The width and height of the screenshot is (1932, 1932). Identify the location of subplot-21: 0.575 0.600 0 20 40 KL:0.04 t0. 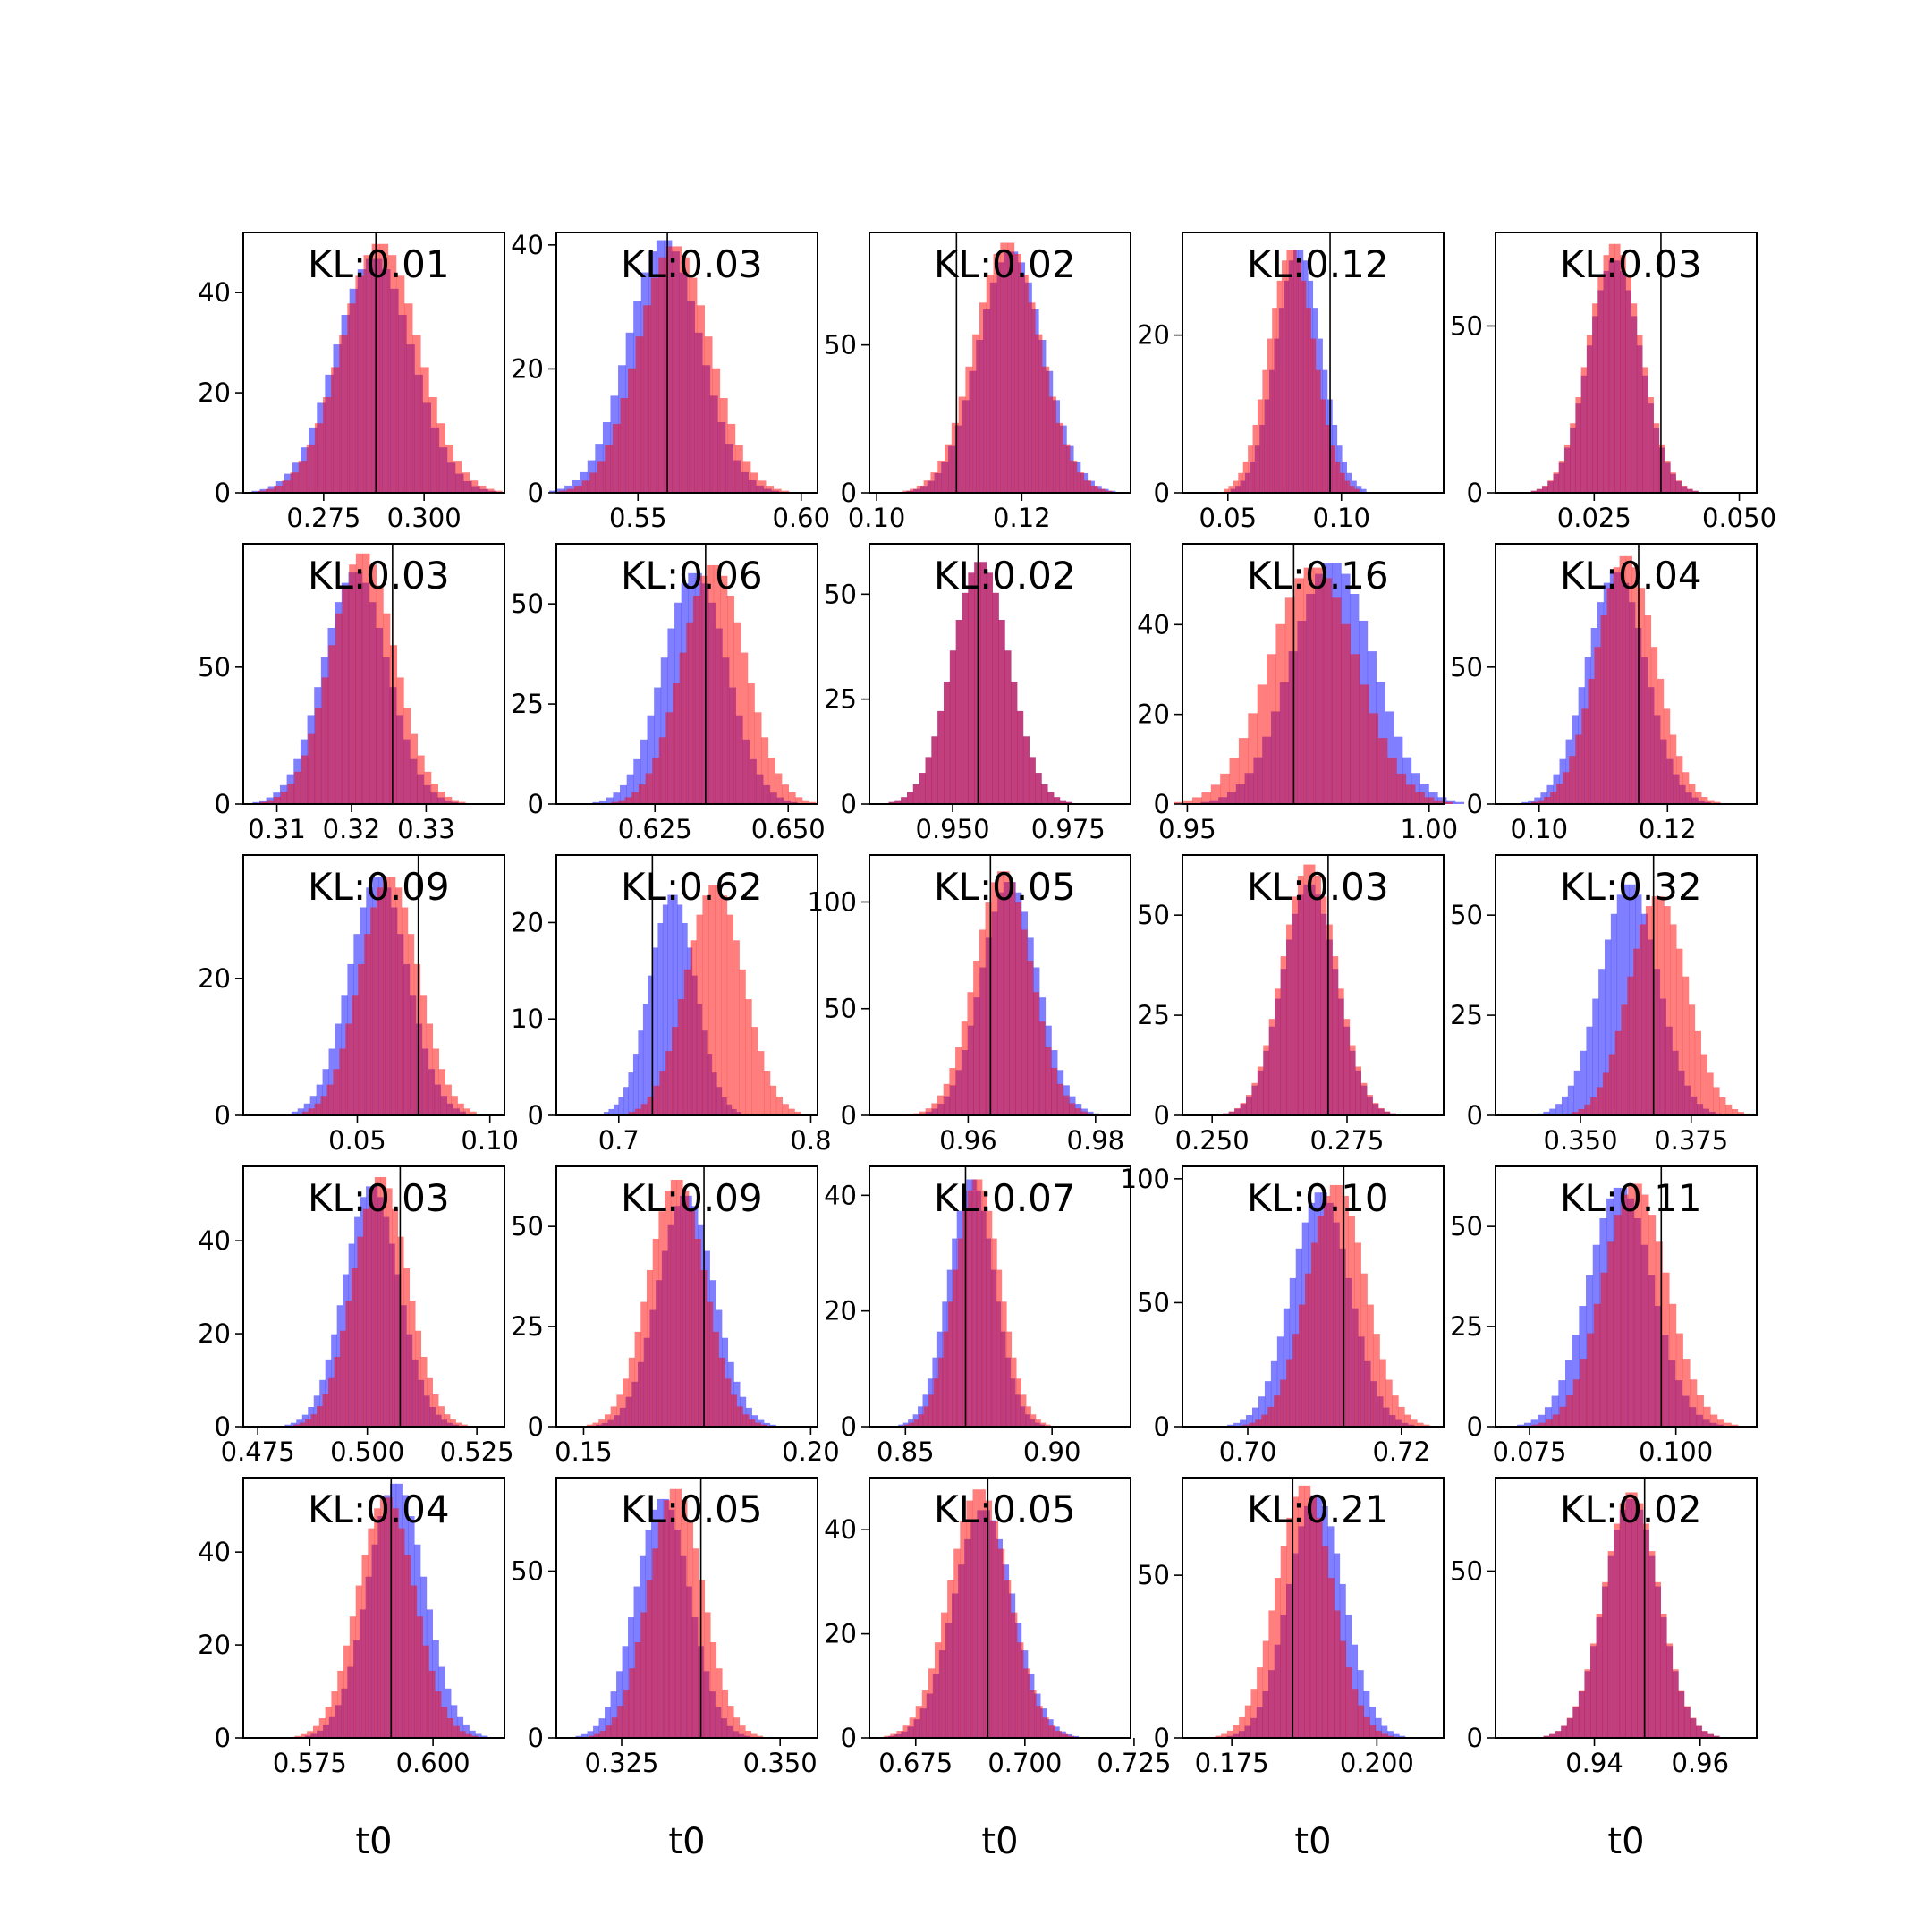
(351, 1669).